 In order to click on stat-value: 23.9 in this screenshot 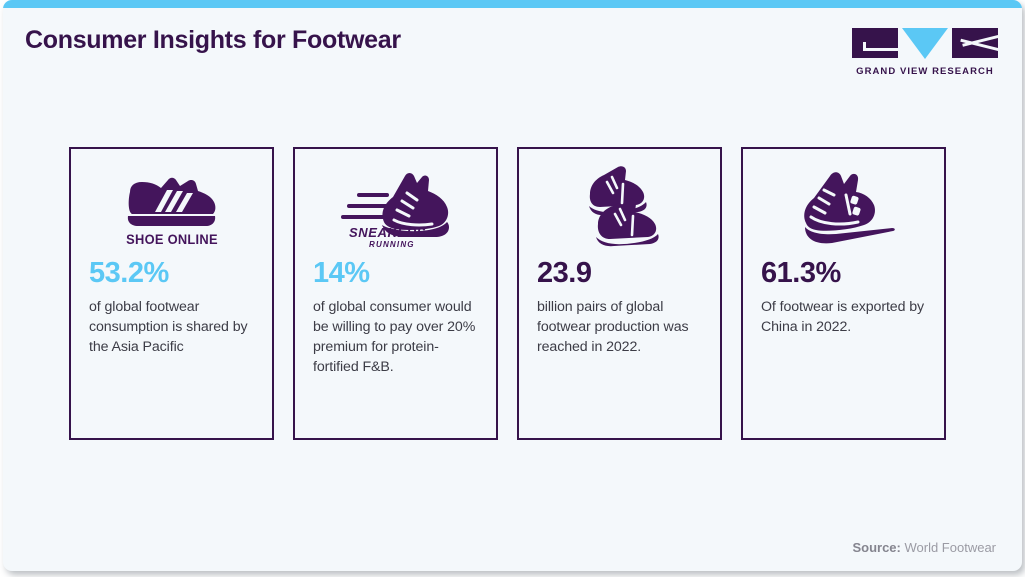, I will do `click(564, 273)`.